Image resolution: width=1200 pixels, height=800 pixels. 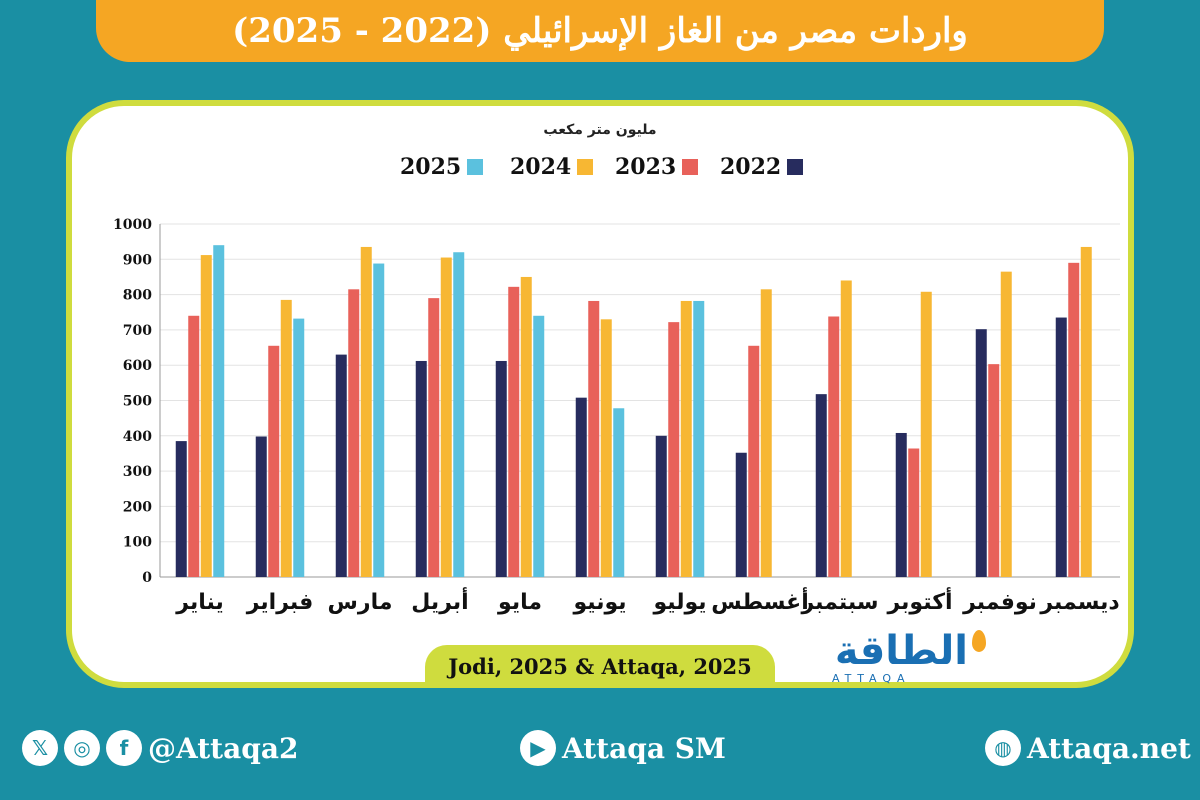 What do you see at coordinates (40, 748) in the screenshot?
I see `x-icon: 𝕏` at bounding box center [40, 748].